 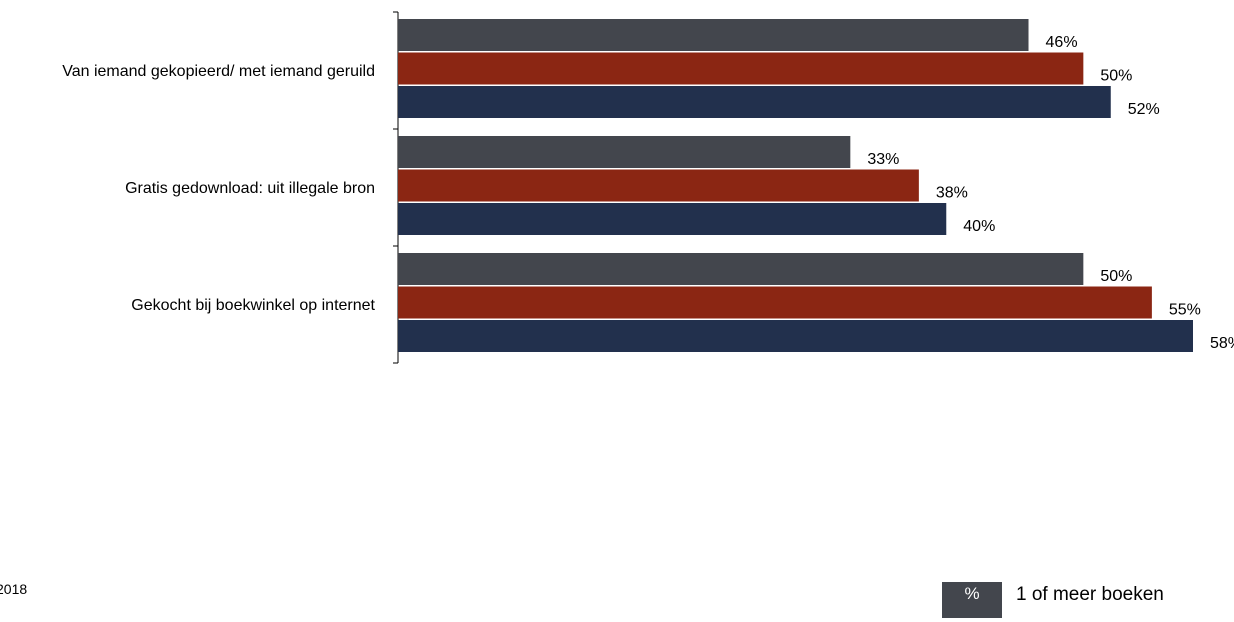 What do you see at coordinates (253, 305) in the screenshot?
I see `category-label: Gekocht bij boekwinkel op internet` at bounding box center [253, 305].